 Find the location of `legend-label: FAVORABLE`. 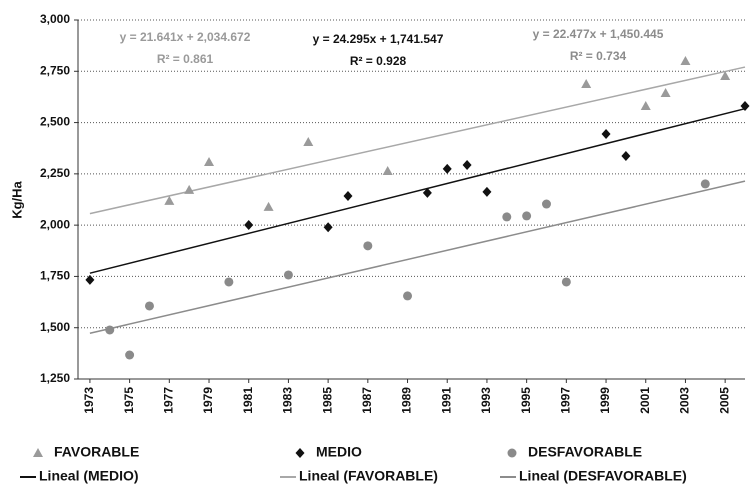

legend-label: FAVORABLE is located at coordinates (96, 452).